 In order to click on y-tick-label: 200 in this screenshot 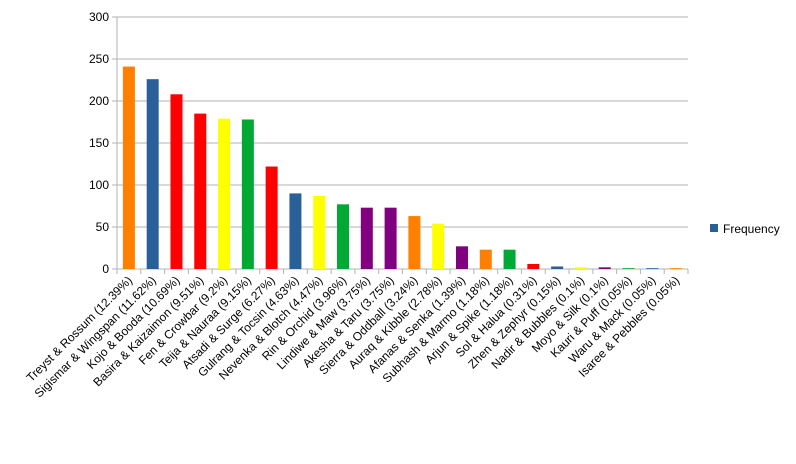, I will do `click(99, 101)`.